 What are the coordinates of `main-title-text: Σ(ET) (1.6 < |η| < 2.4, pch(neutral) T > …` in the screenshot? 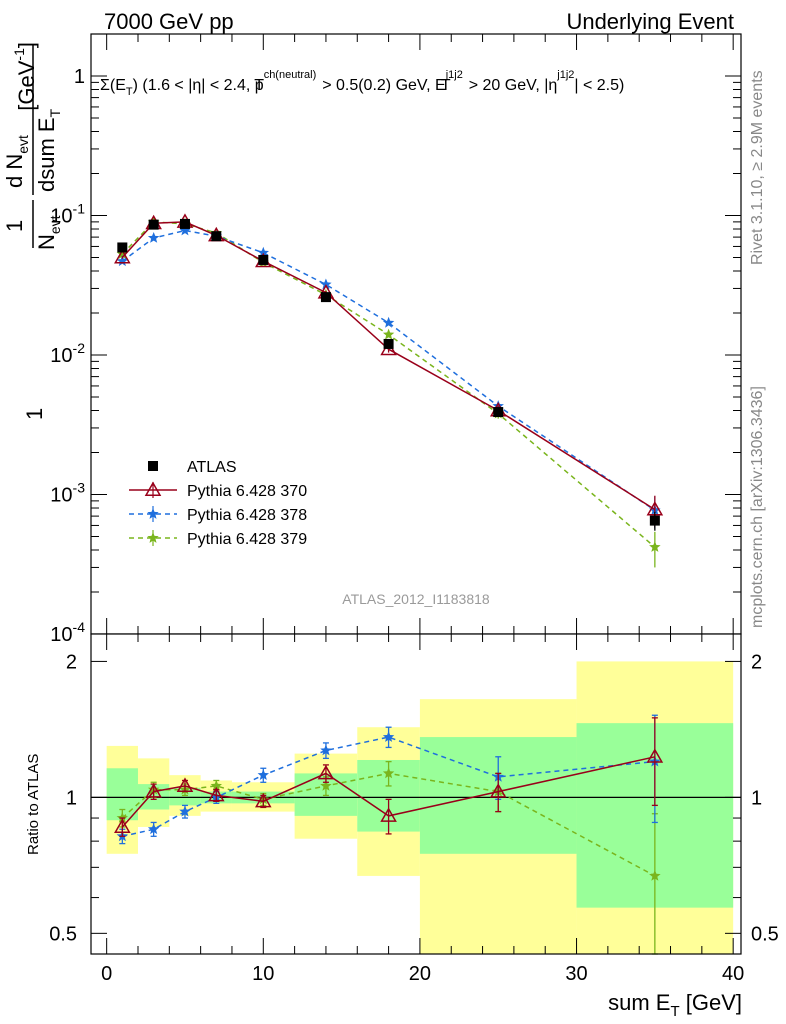 It's located at (362, 83).